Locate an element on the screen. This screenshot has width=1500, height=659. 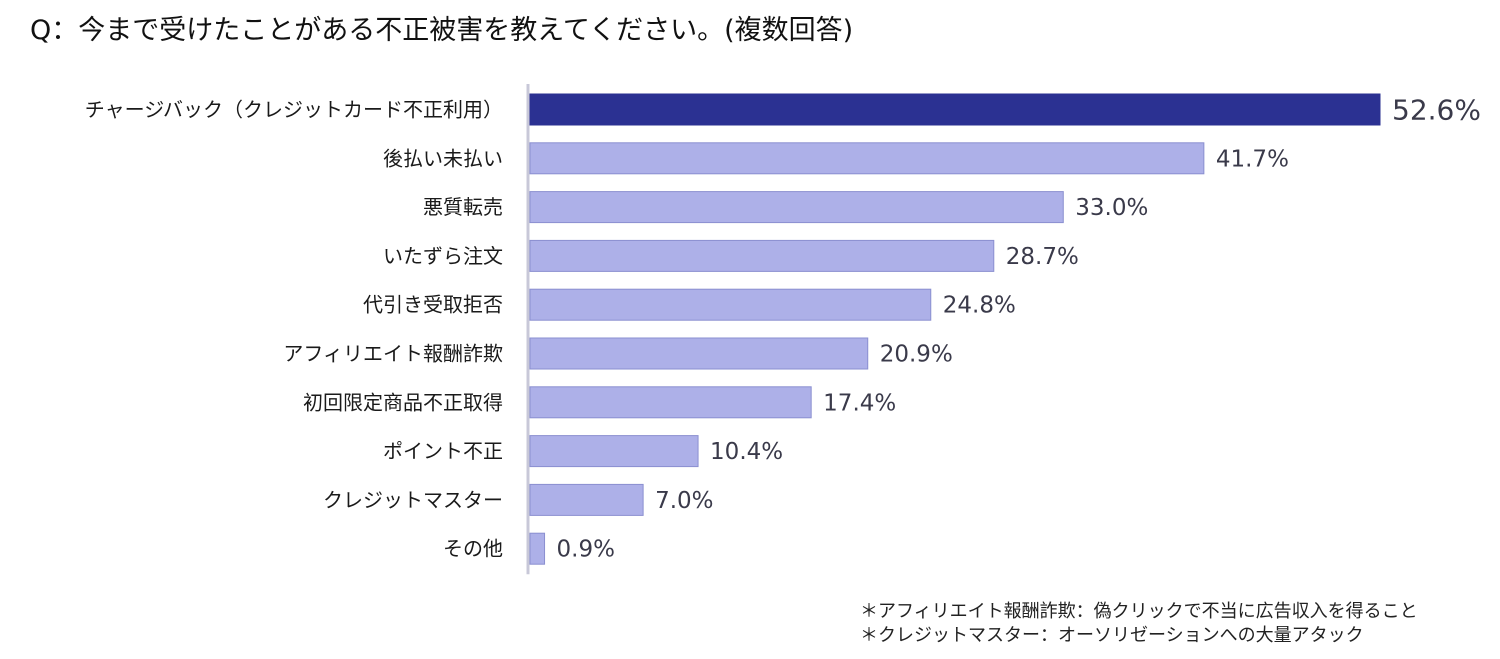
value-label: 10.4% is located at coordinates (746, 452).